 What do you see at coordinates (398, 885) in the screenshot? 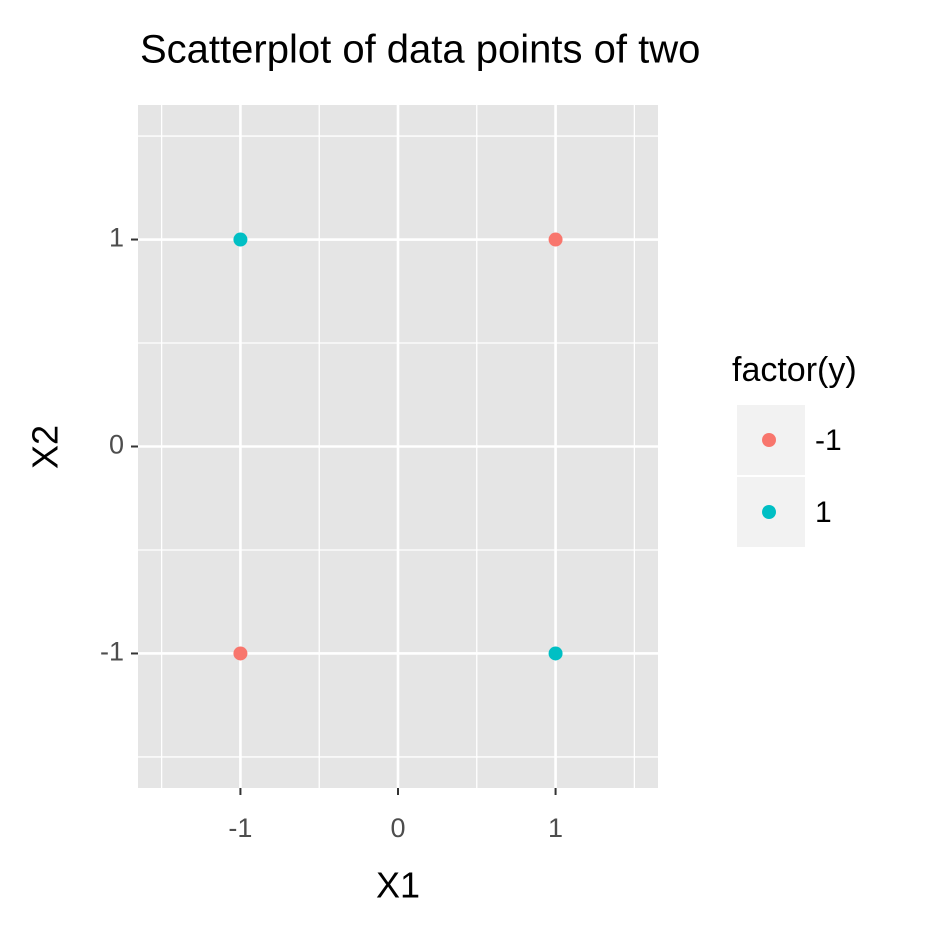
I see `x-axis-title: X1` at bounding box center [398, 885].